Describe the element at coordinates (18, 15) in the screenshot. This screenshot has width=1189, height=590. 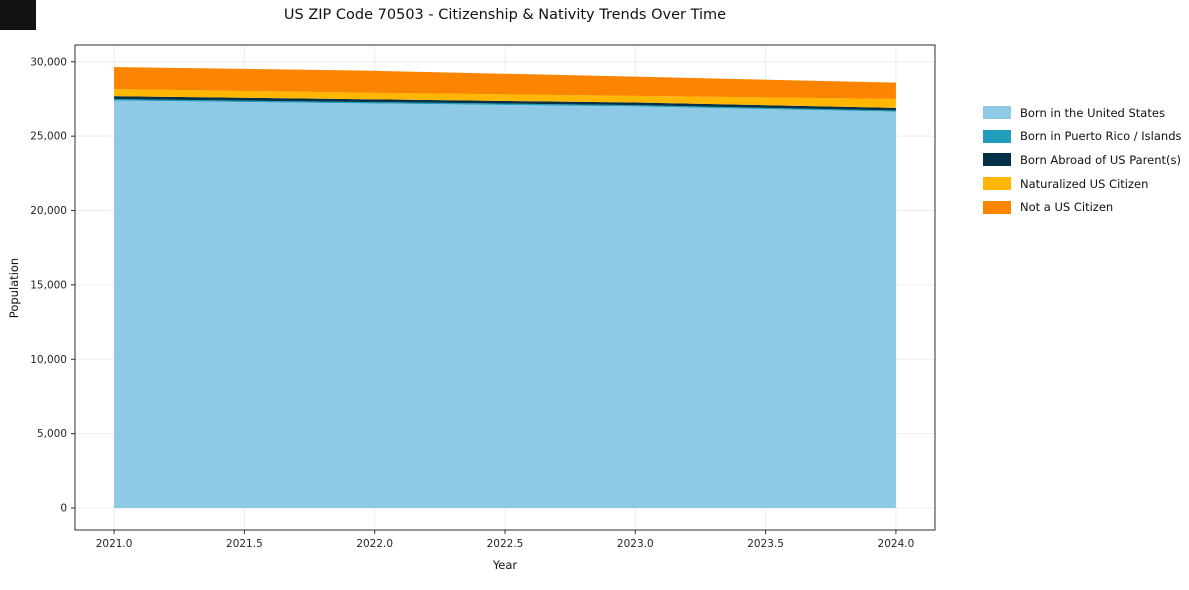
I see `screen-corner-artifact` at that location.